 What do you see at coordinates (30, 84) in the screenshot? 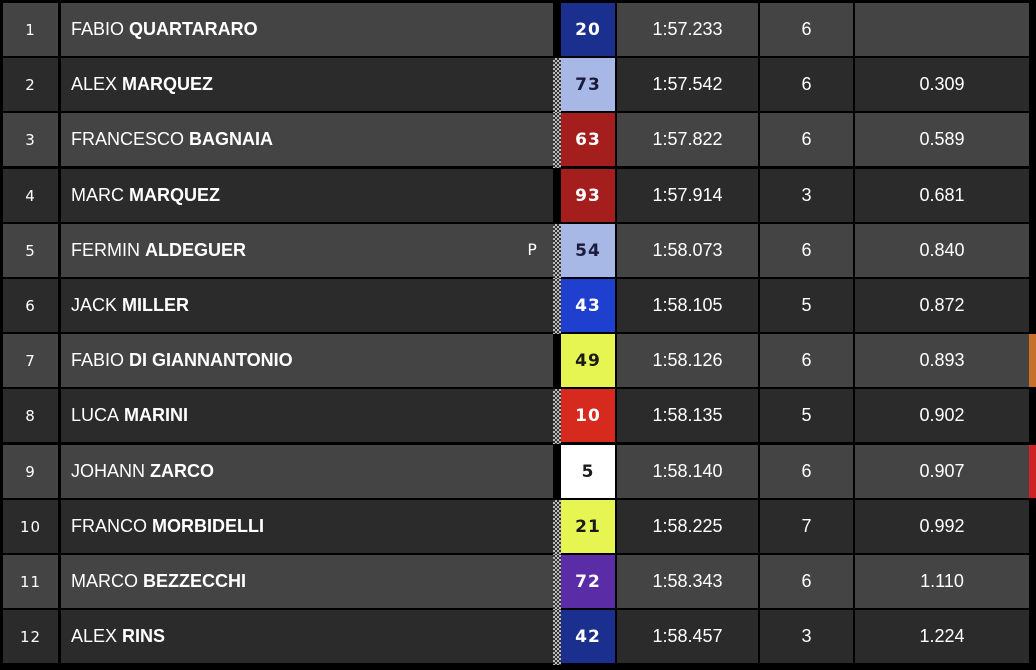
I see `position-cell: 2` at bounding box center [30, 84].